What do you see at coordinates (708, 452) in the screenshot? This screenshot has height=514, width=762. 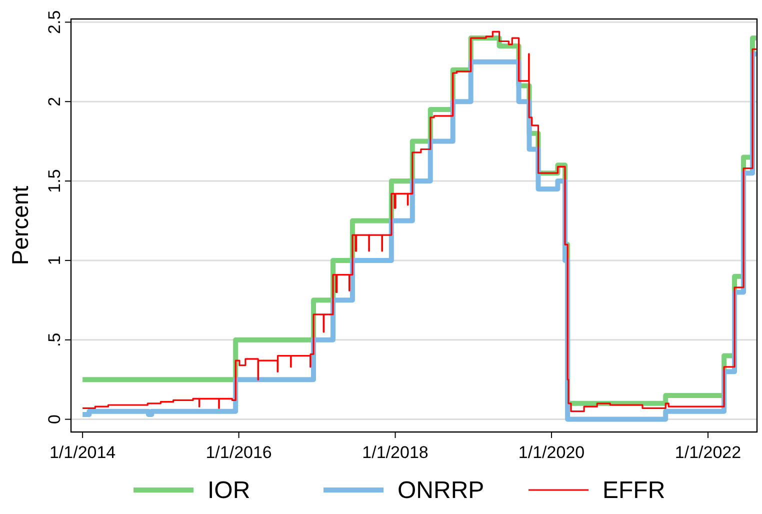 I see `x-tick-label: 1/1/2022` at bounding box center [708, 452].